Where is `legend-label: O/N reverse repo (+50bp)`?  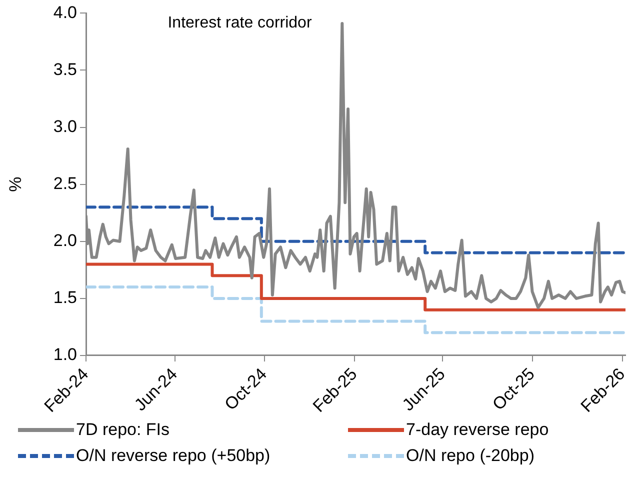
legend-label: O/N reverse repo (+50bp) is located at coordinates (173, 456).